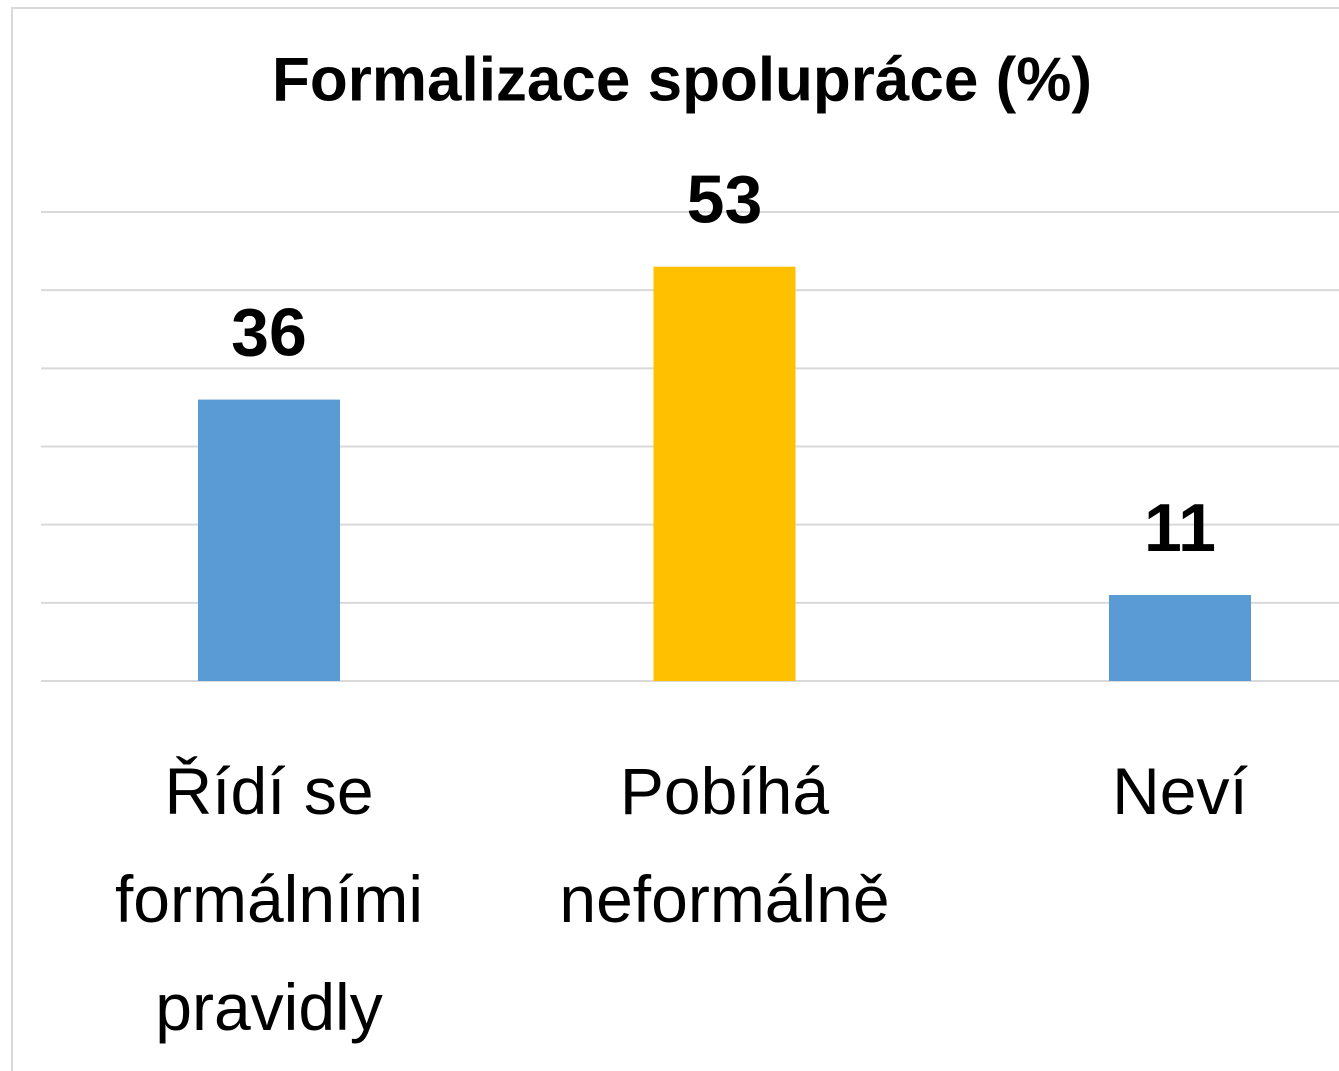  What do you see at coordinates (269, 899) in the screenshot?
I see `x-tick-label: Řídí se formálními pravidly` at bounding box center [269, 899].